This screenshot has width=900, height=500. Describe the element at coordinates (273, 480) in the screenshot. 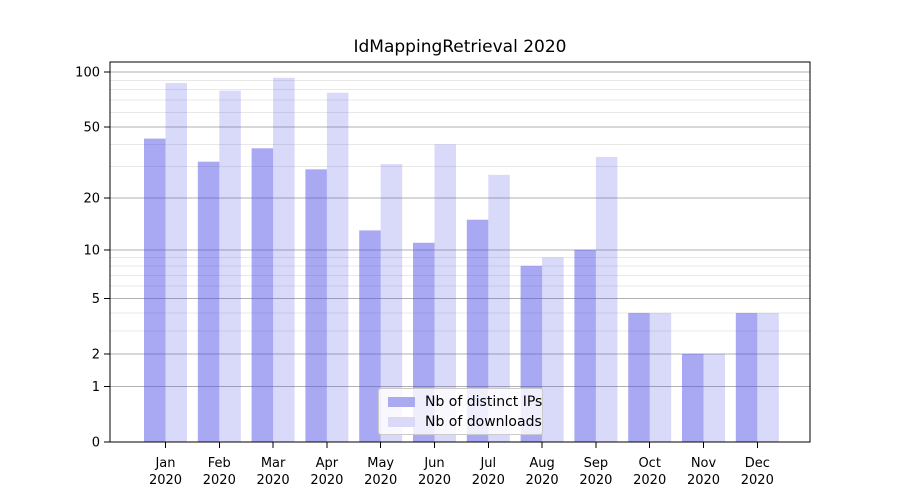

I see `x-tick-label-year-mar: 2020` at that location.